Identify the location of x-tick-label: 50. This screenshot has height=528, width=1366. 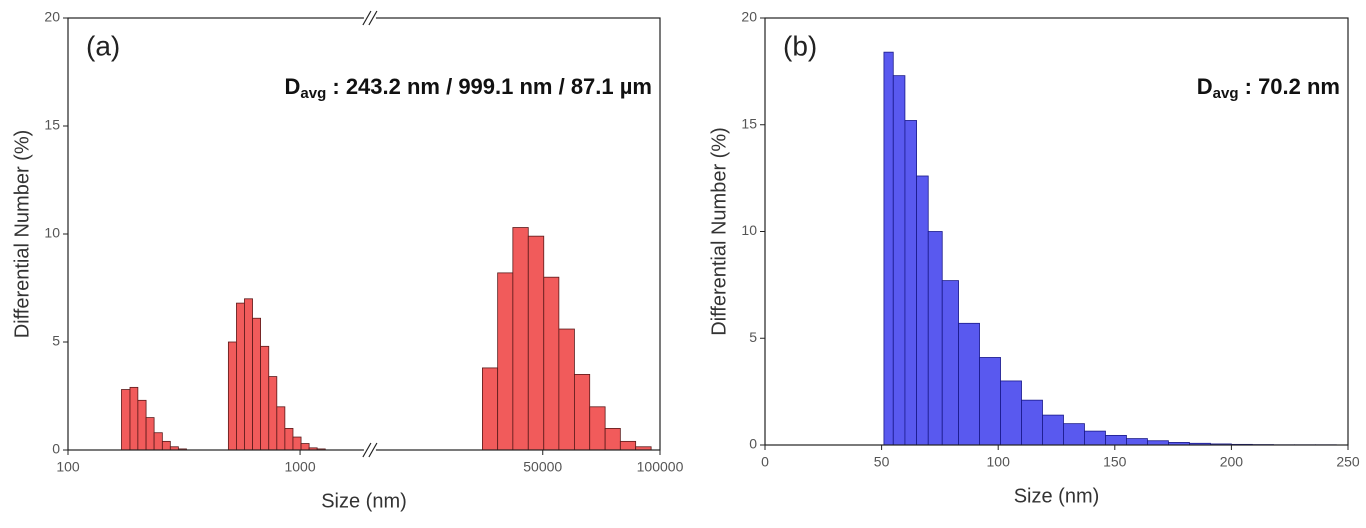
(882, 462).